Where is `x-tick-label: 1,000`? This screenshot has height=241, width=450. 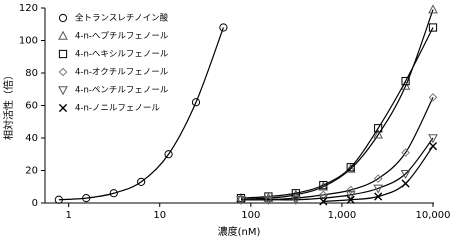 x-tick-label: 1,000 is located at coordinates (342, 215).